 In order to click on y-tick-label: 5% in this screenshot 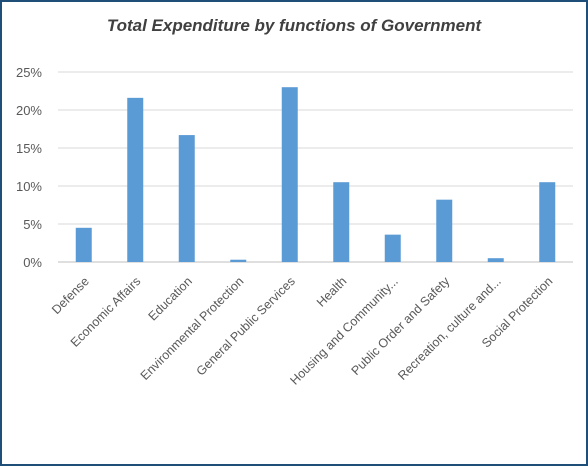, I will do `click(32, 224)`.